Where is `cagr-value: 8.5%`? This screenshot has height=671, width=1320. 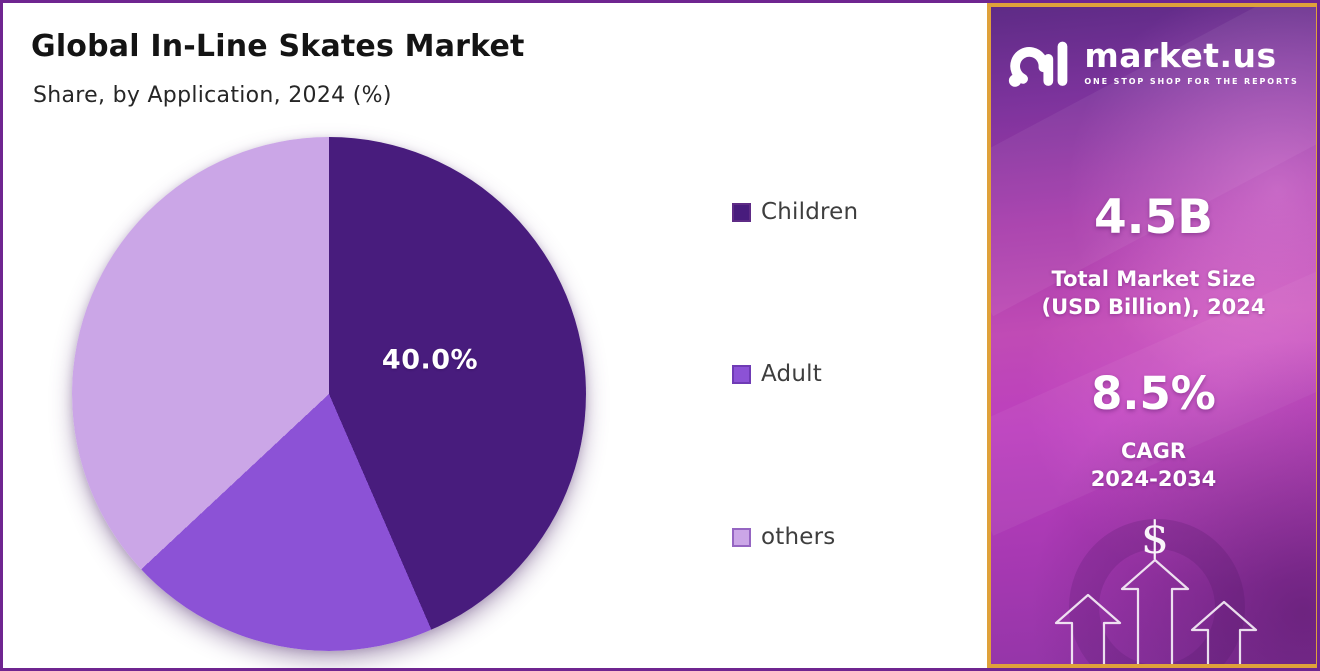 cagr-value: 8.5% is located at coordinates (1153, 393).